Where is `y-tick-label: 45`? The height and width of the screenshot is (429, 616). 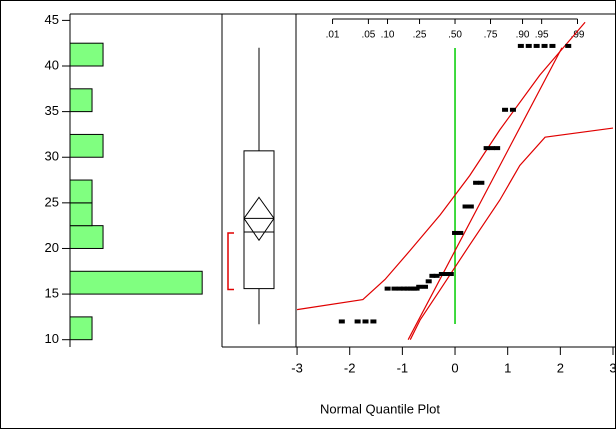
y-tick-label: 45 is located at coordinates (52, 19).